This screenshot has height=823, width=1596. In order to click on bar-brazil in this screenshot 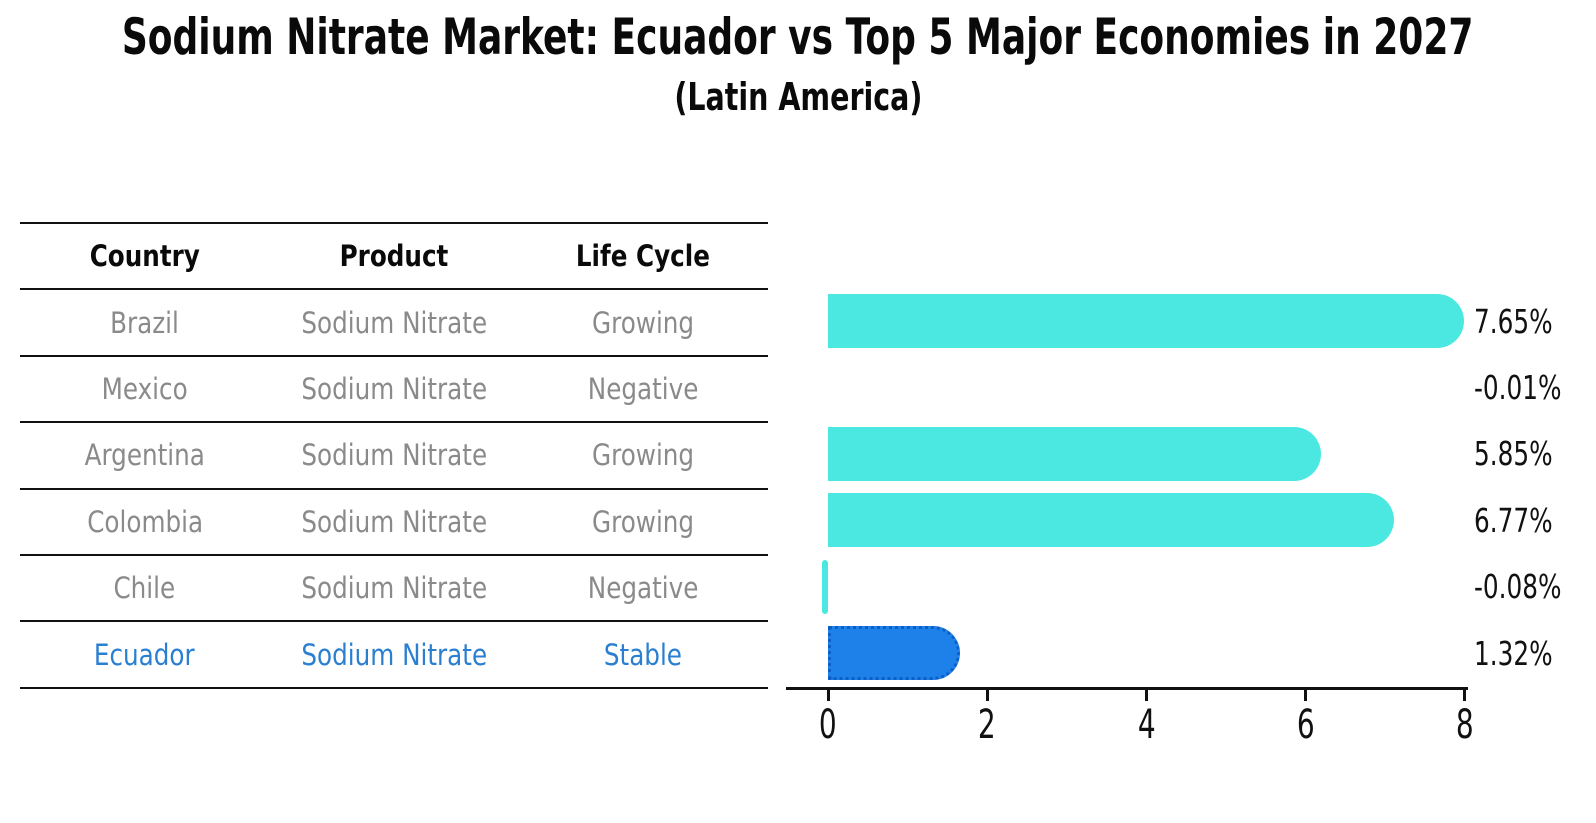, I will do `click(1146, 321)`.